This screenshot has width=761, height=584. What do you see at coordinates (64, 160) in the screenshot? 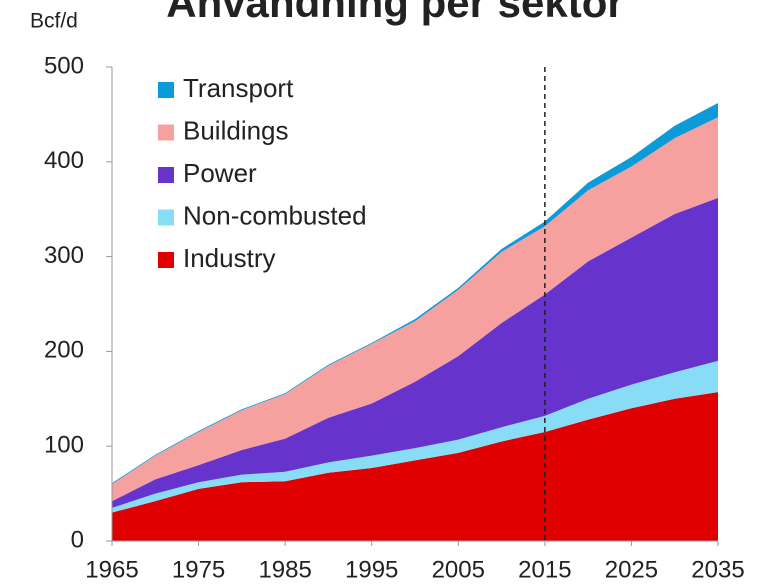
I see `y-tick-label: 400` at bounding box center [64, 160].